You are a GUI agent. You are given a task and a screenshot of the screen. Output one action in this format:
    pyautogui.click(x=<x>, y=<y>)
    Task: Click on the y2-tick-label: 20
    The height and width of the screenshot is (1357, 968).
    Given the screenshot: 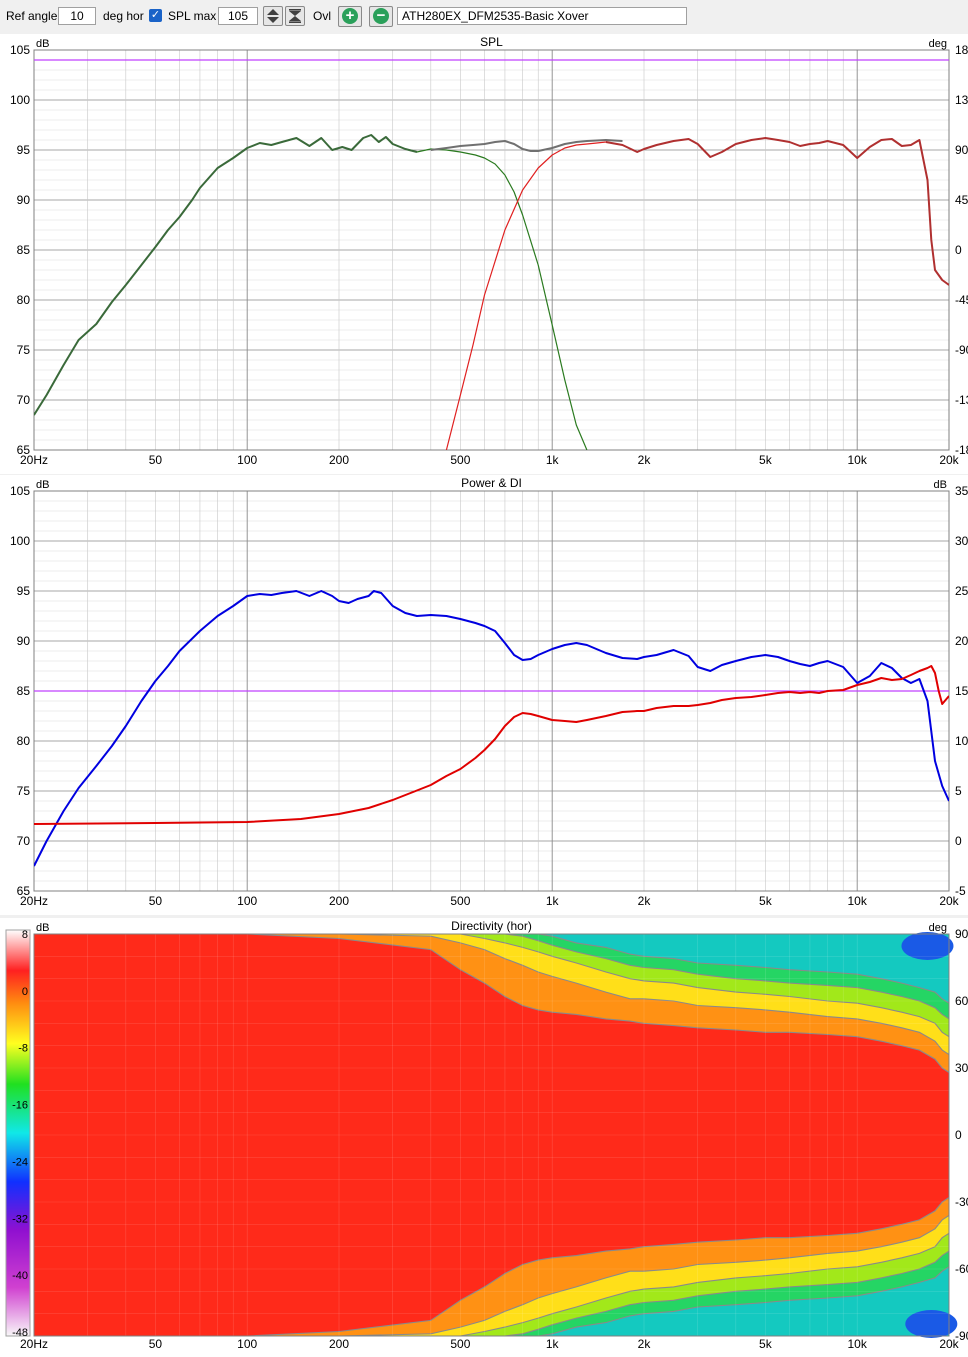 What is the action you would take?
    pyautogui.click(x=961, y=641)
    